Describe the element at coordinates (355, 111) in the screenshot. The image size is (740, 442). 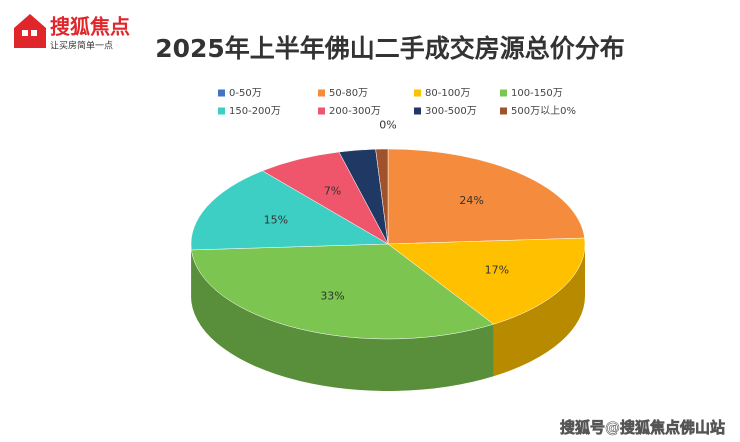
I see `legend-label: 200-300万` at that location.